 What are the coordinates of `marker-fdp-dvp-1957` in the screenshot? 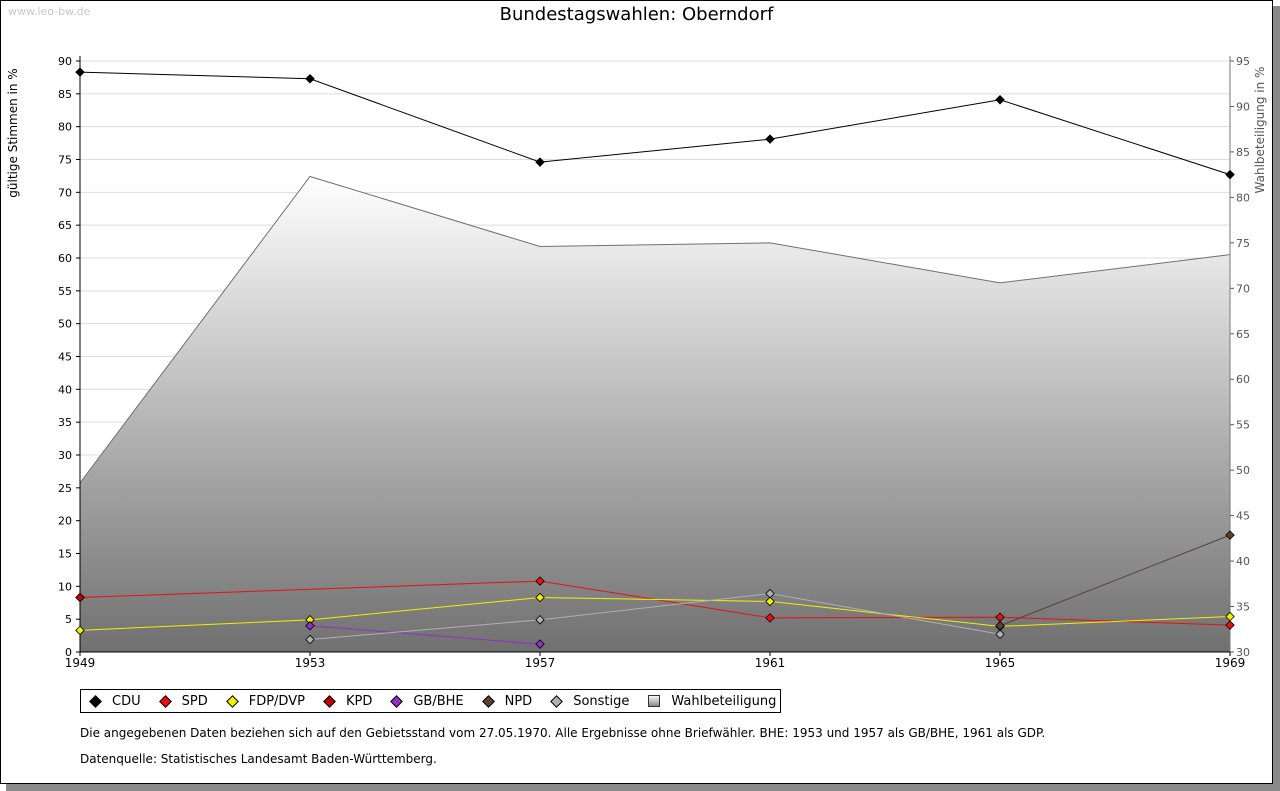 It's located at (540, 597).